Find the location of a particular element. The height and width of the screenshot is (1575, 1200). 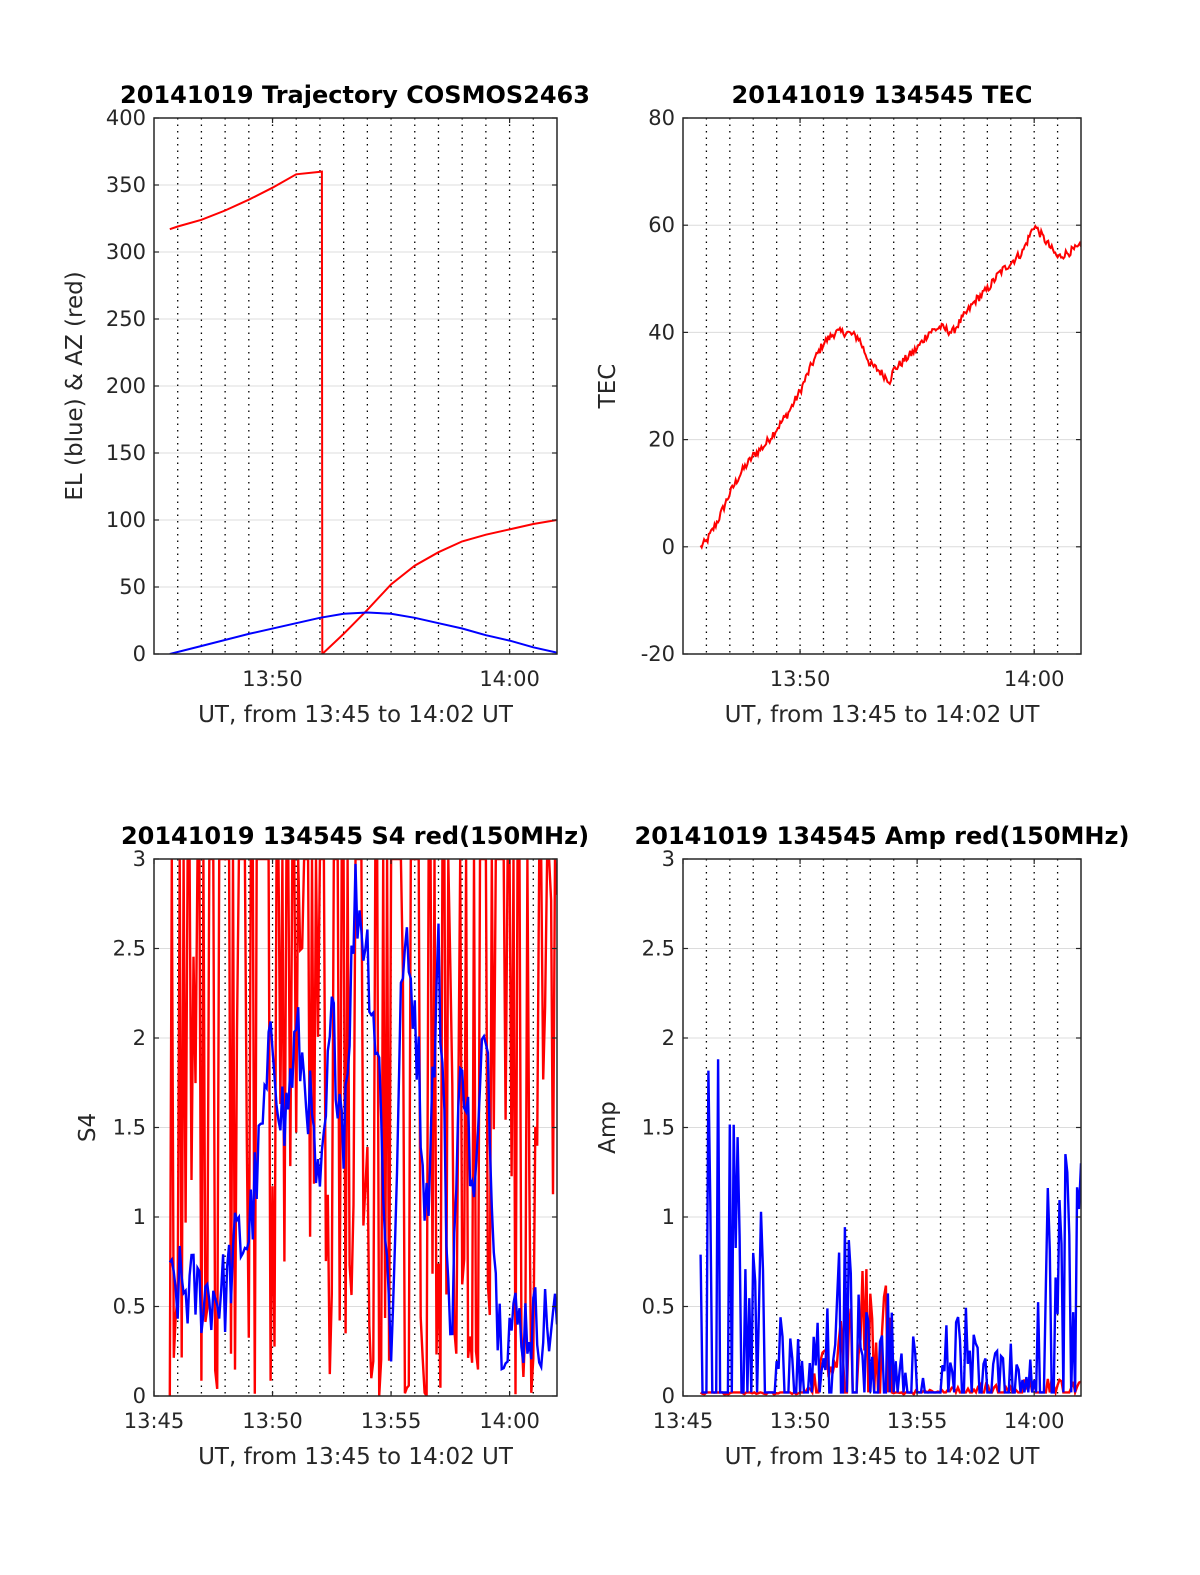

chart-title: 20141019 134545 Amp red(150MHz) is located at coordinates (882, 836).